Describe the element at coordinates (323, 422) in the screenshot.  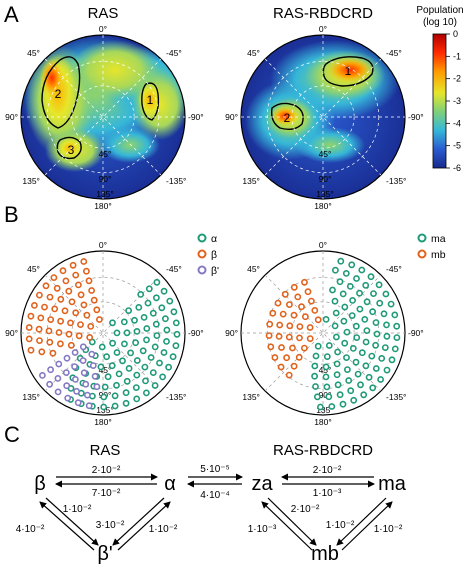
I see `angle-label: 180°` at that location.